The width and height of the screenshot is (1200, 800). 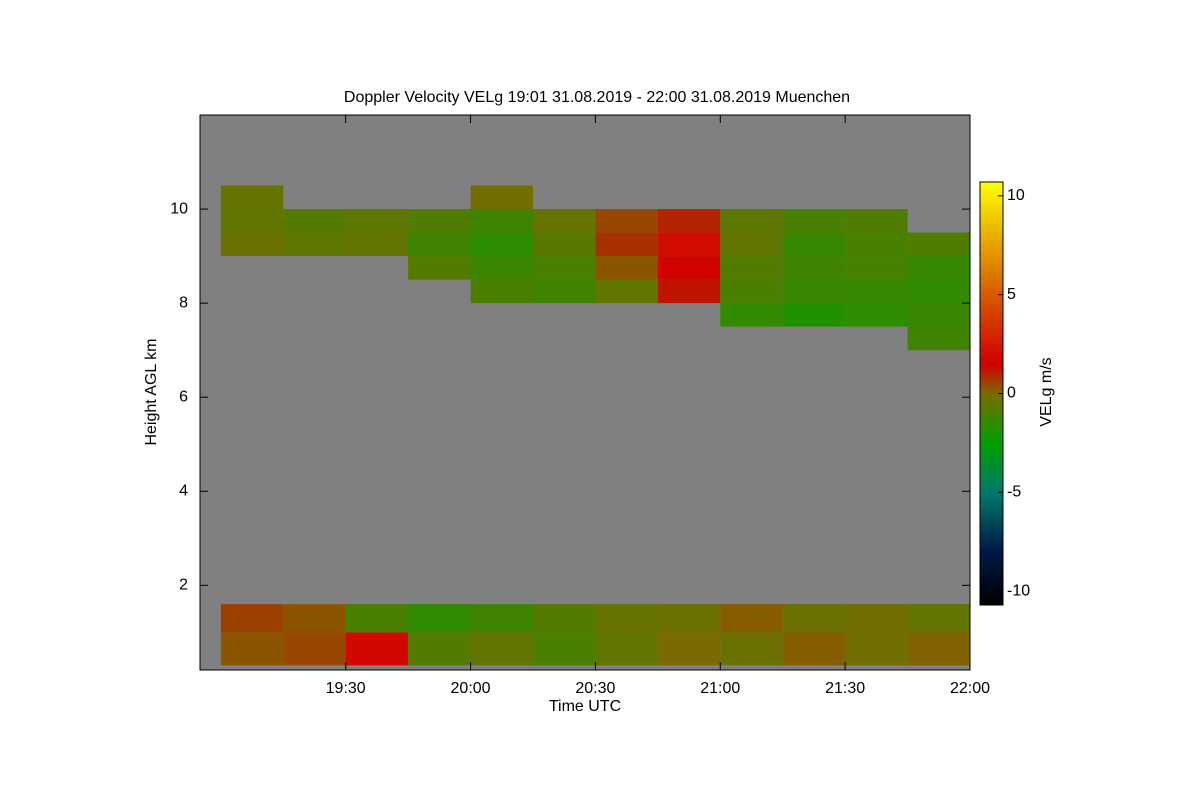 I want to click on colorbar-label: VELg m/s, so click(x=1046, y=391).